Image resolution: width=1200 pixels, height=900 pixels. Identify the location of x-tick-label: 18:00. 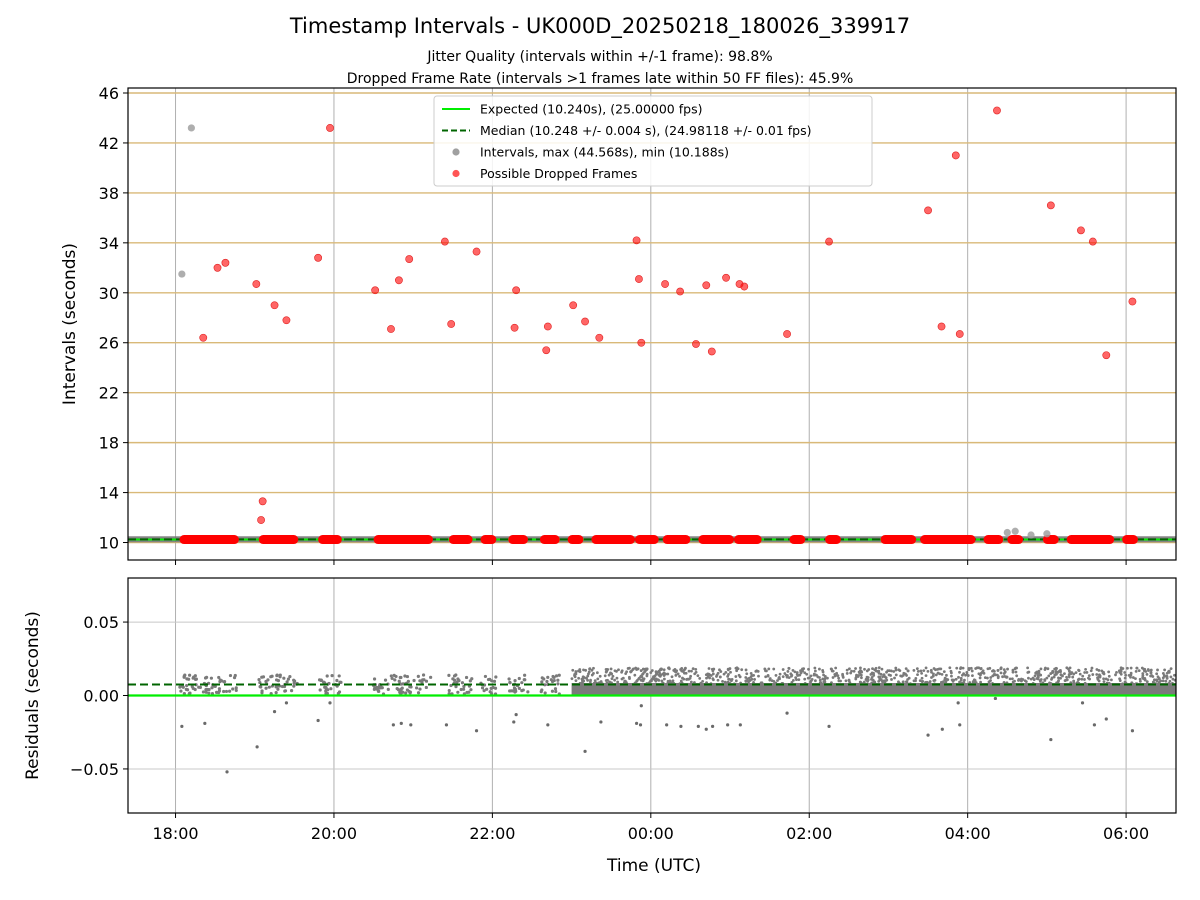
(175, 833).